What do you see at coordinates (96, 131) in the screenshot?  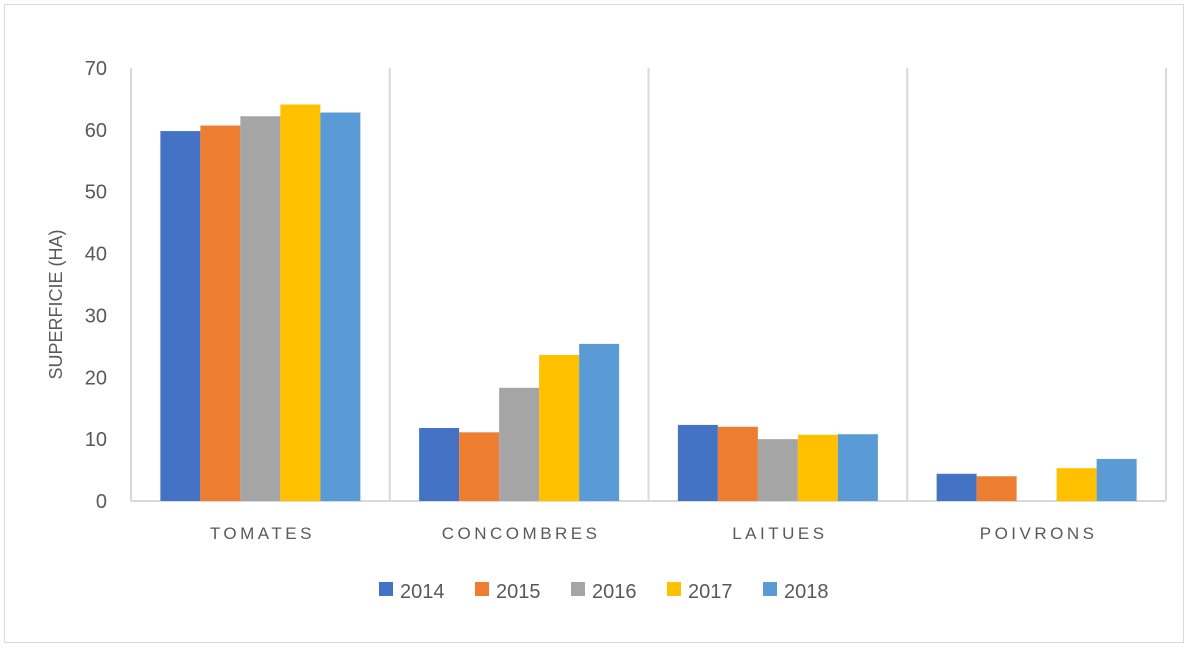 I see `y-tick-label: 60` at bounding box center [96, 131].